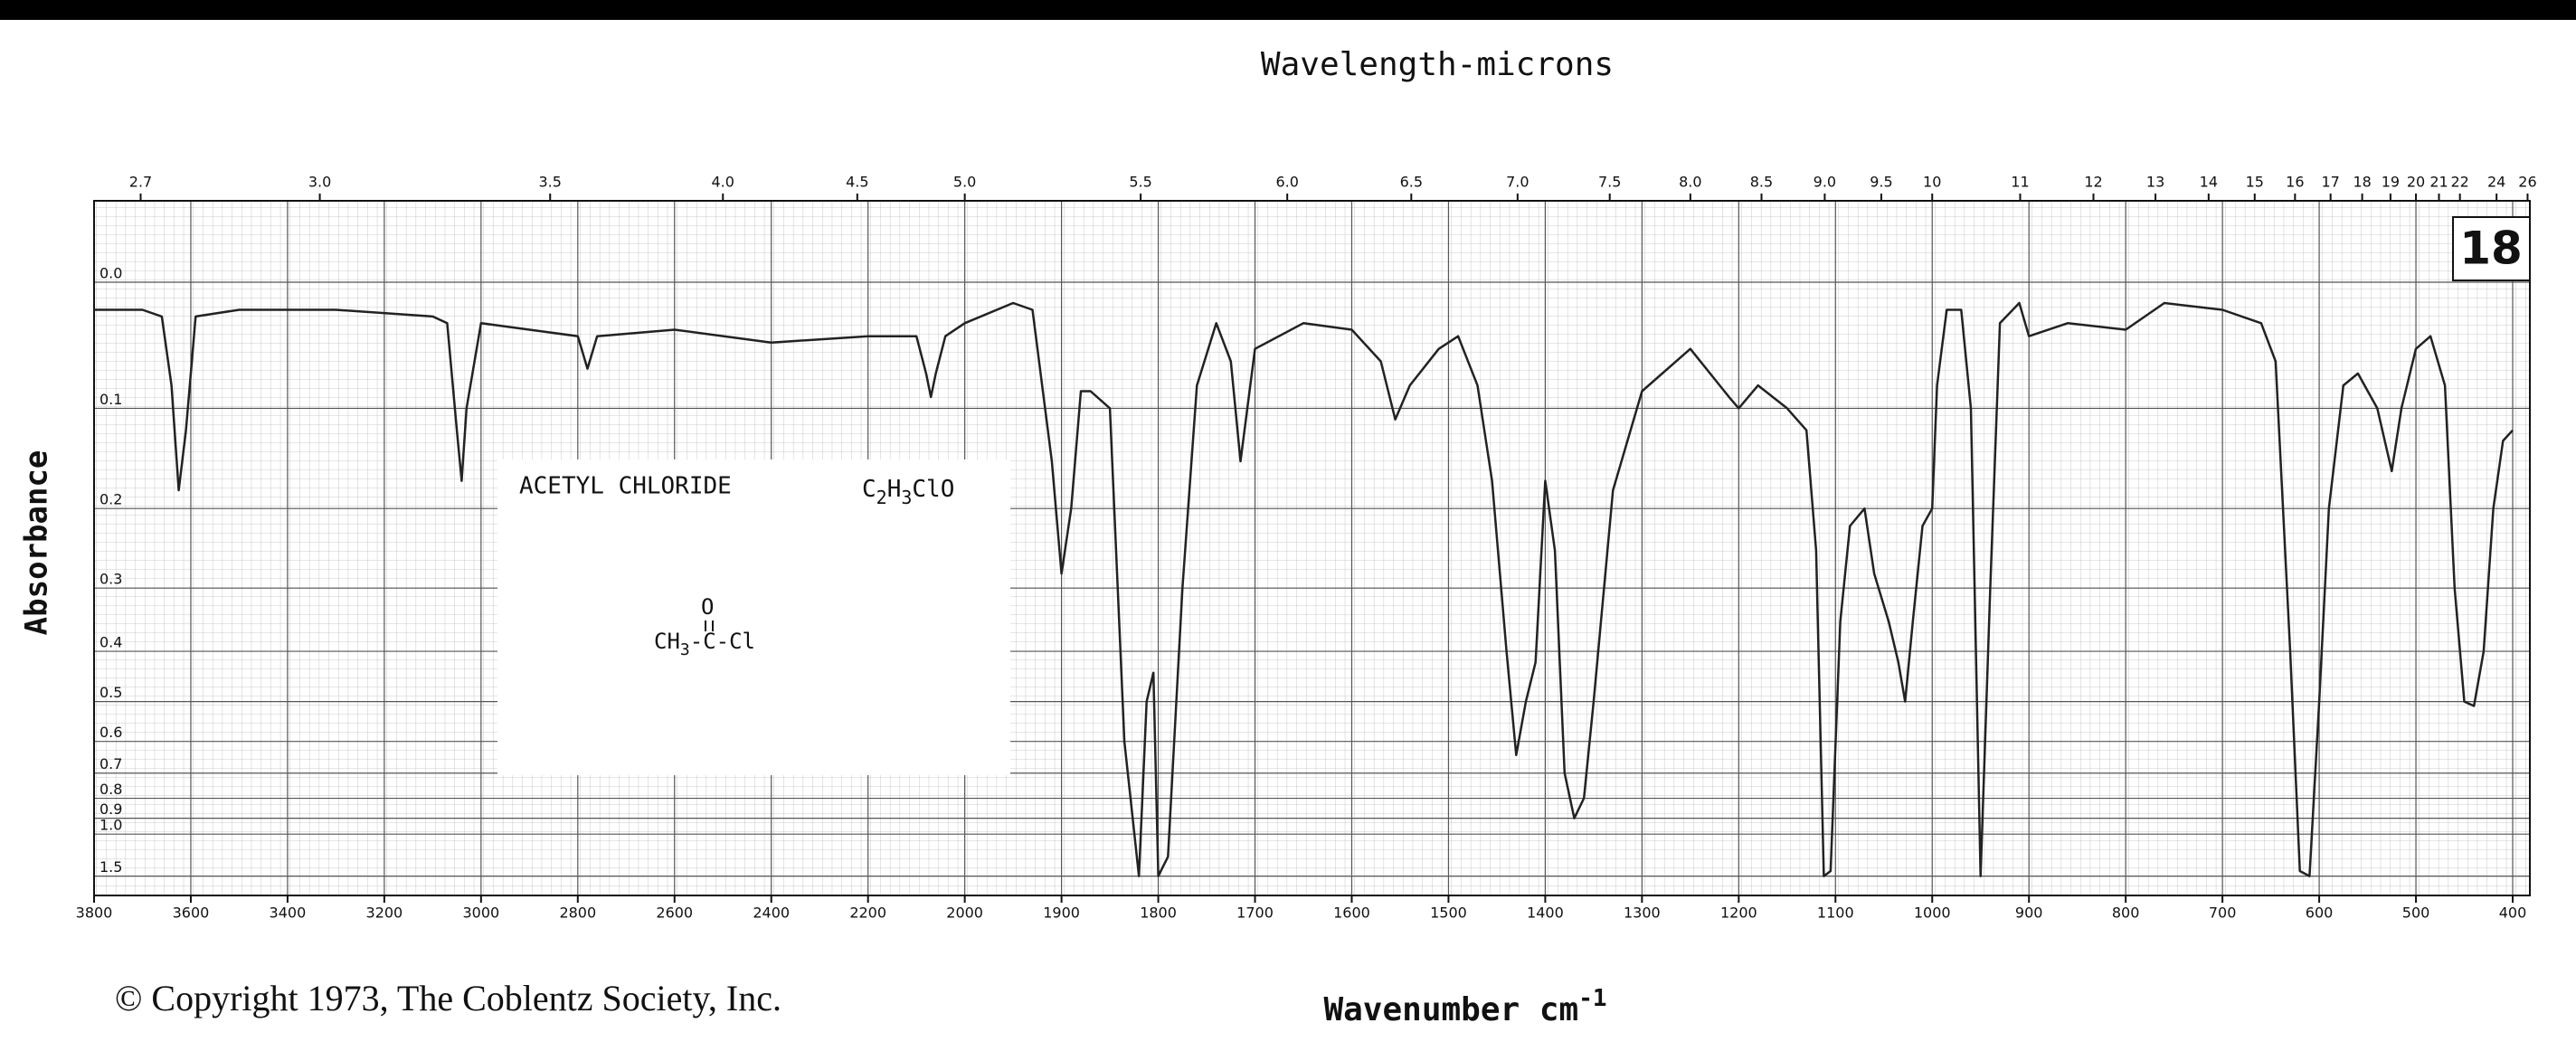 This screenshot has height=1042, width=2576. I want to click on x2-tick-label: 8.5, so click(1761, 182).